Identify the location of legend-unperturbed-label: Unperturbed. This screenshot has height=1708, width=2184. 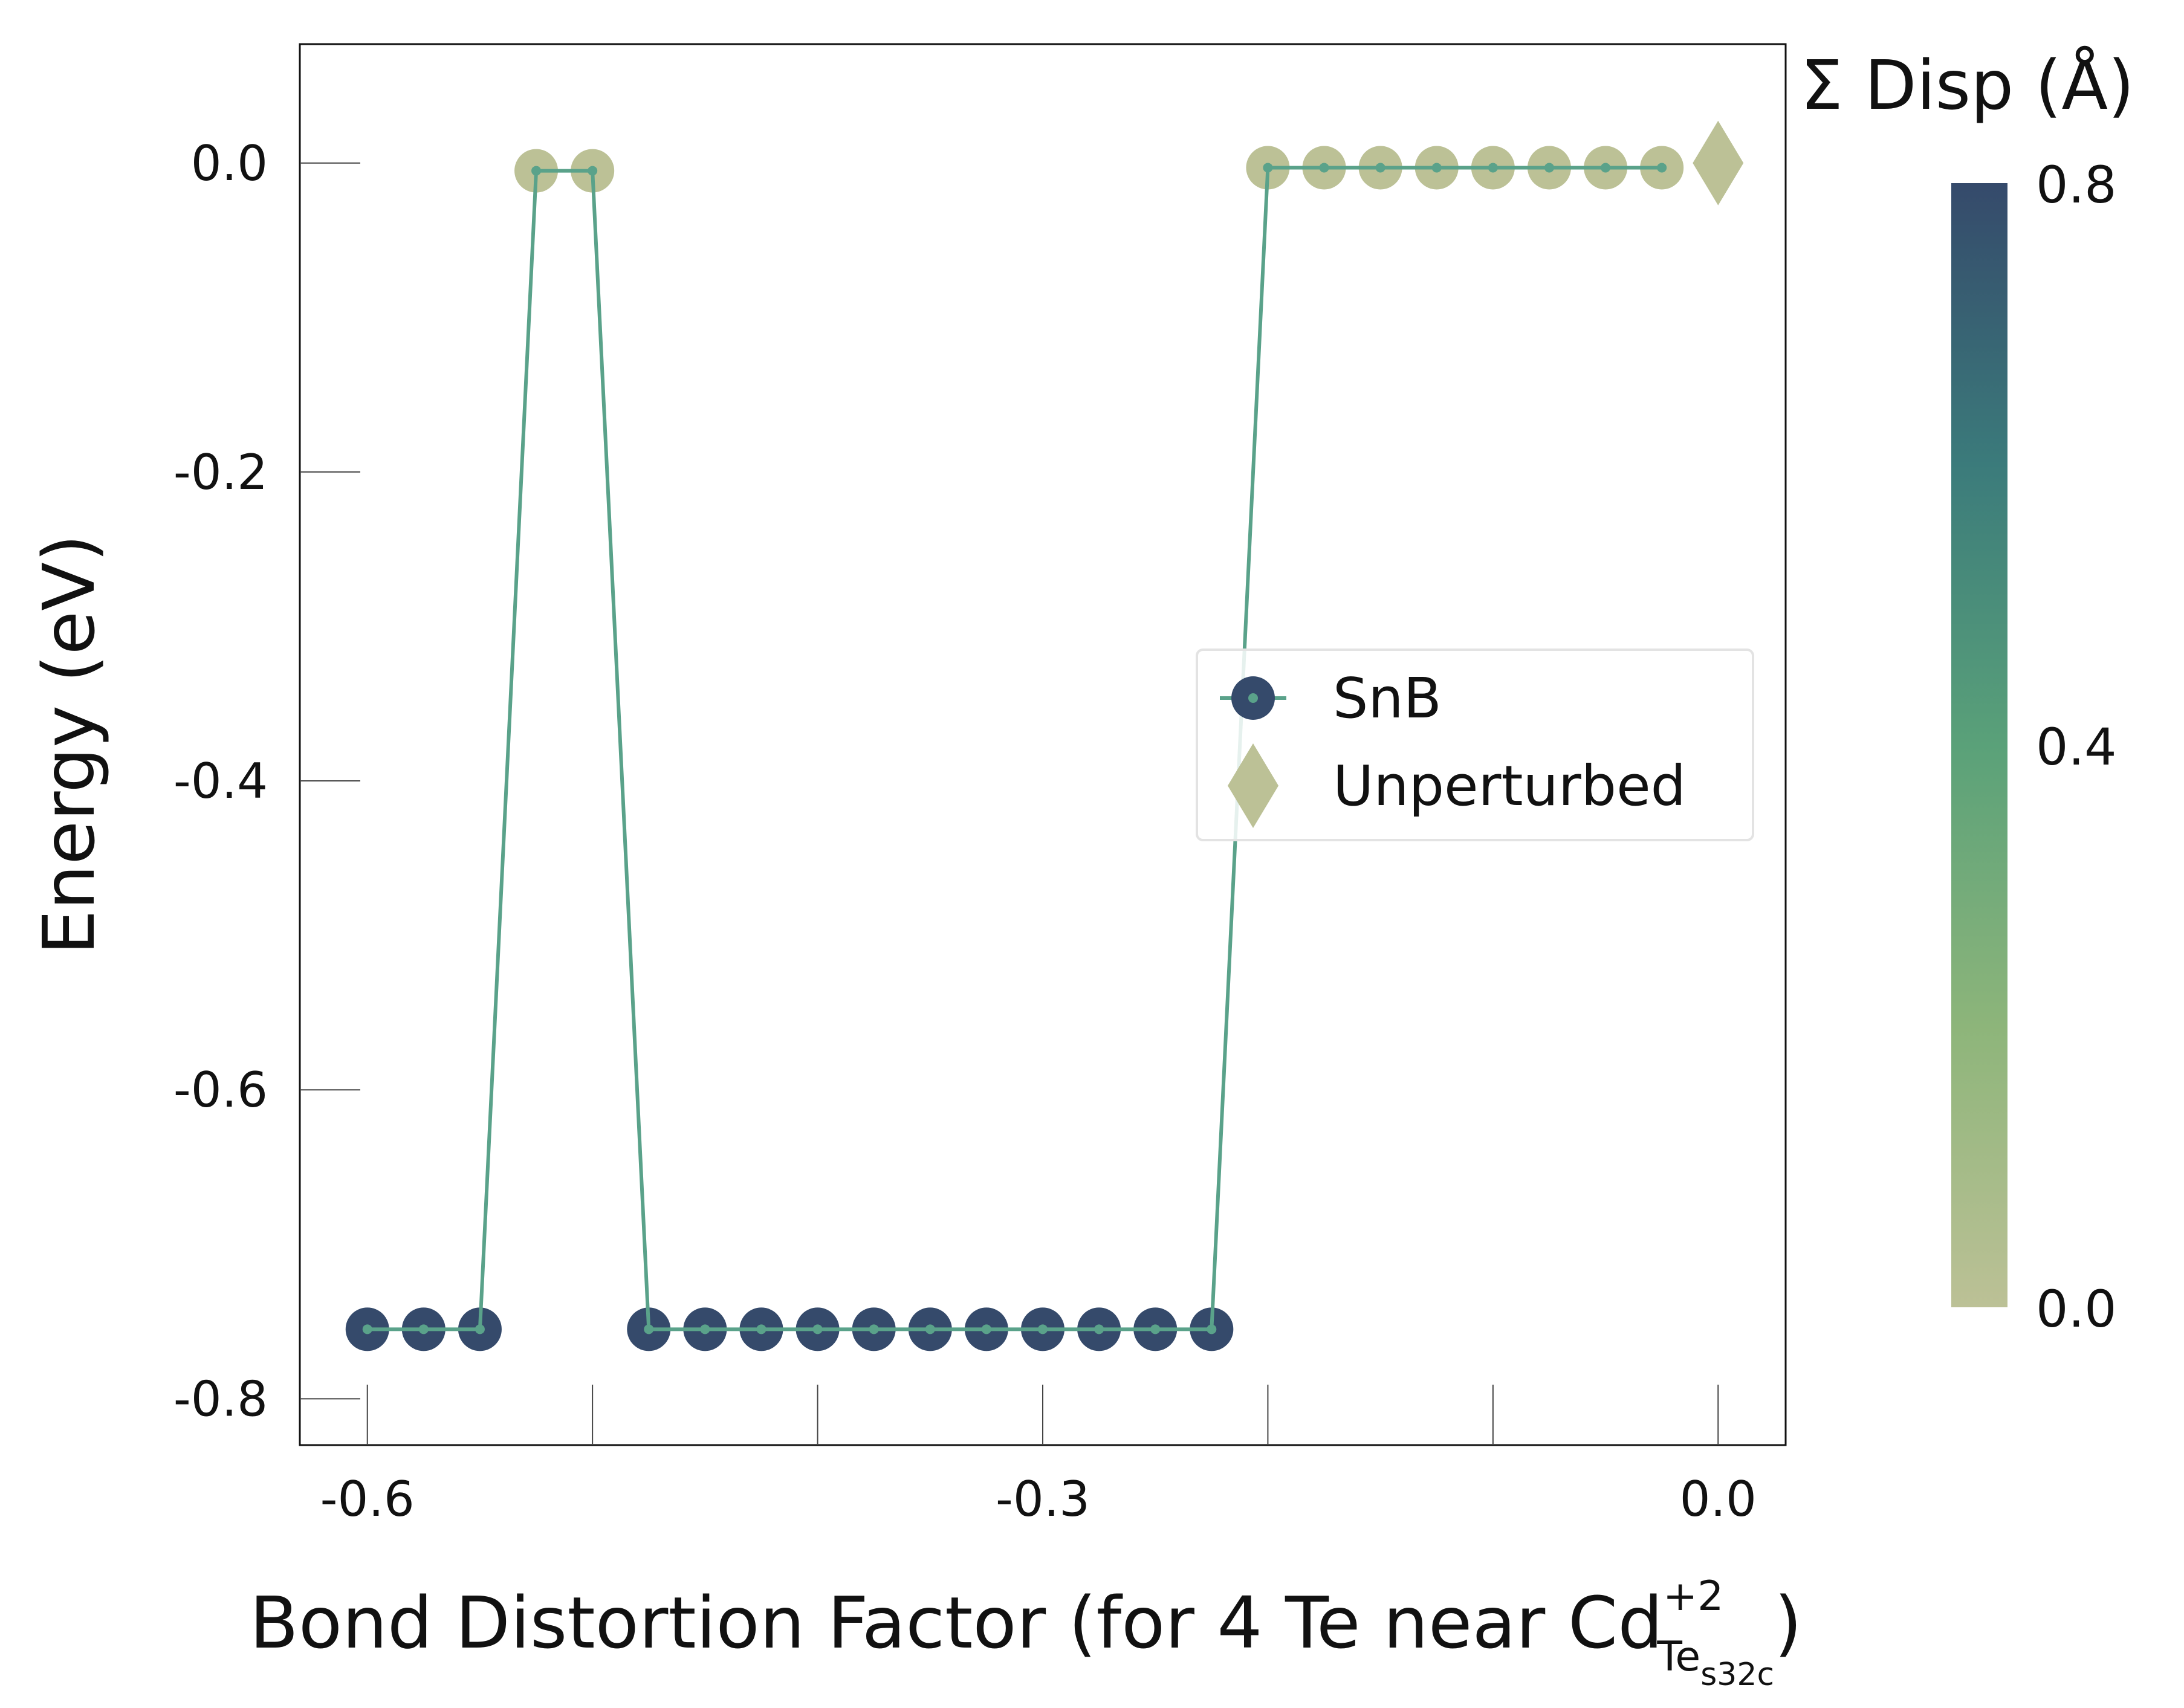
(1509, 786).